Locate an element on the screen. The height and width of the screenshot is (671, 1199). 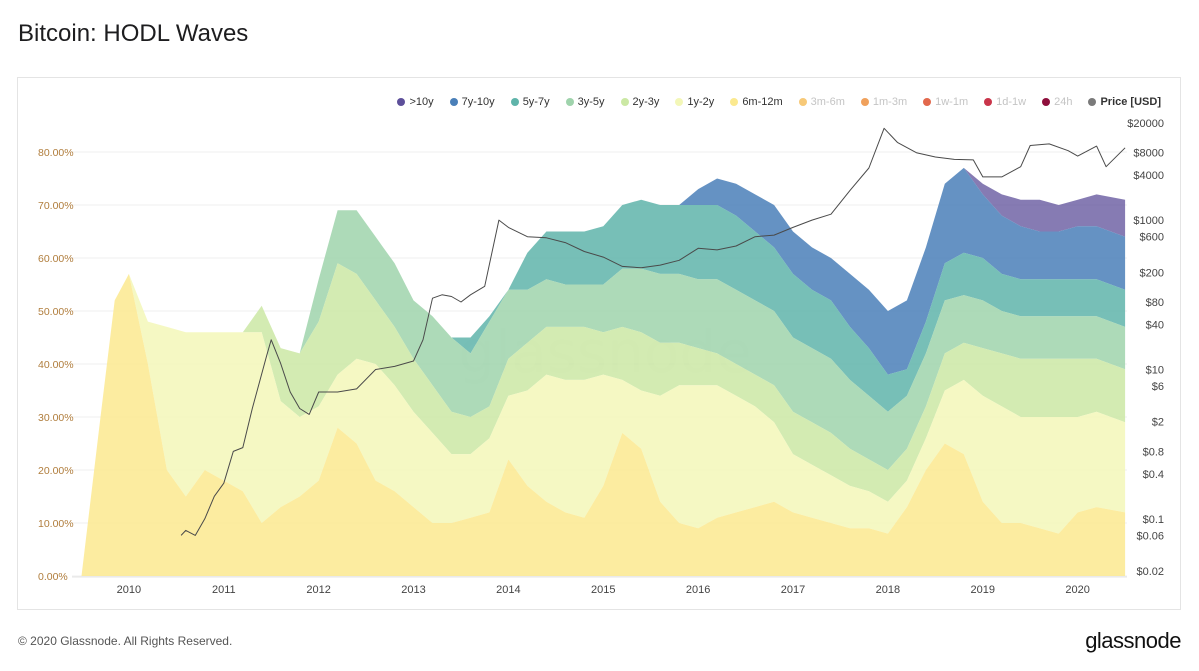
right-axis-tick-label: $6 is located at coordinates (1158, 387).